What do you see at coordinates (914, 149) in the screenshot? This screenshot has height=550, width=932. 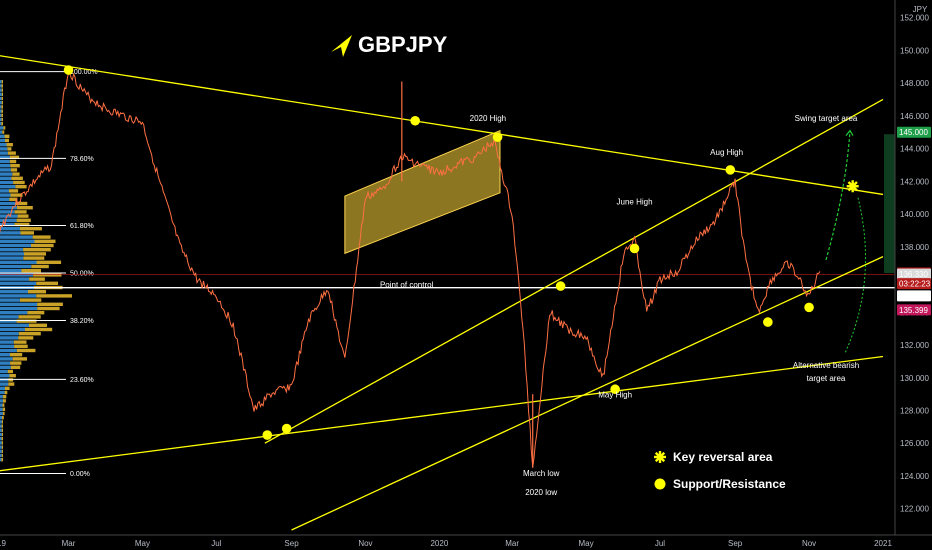 I see `price-tick-label: 144.000` at bounding box center [914, 149].